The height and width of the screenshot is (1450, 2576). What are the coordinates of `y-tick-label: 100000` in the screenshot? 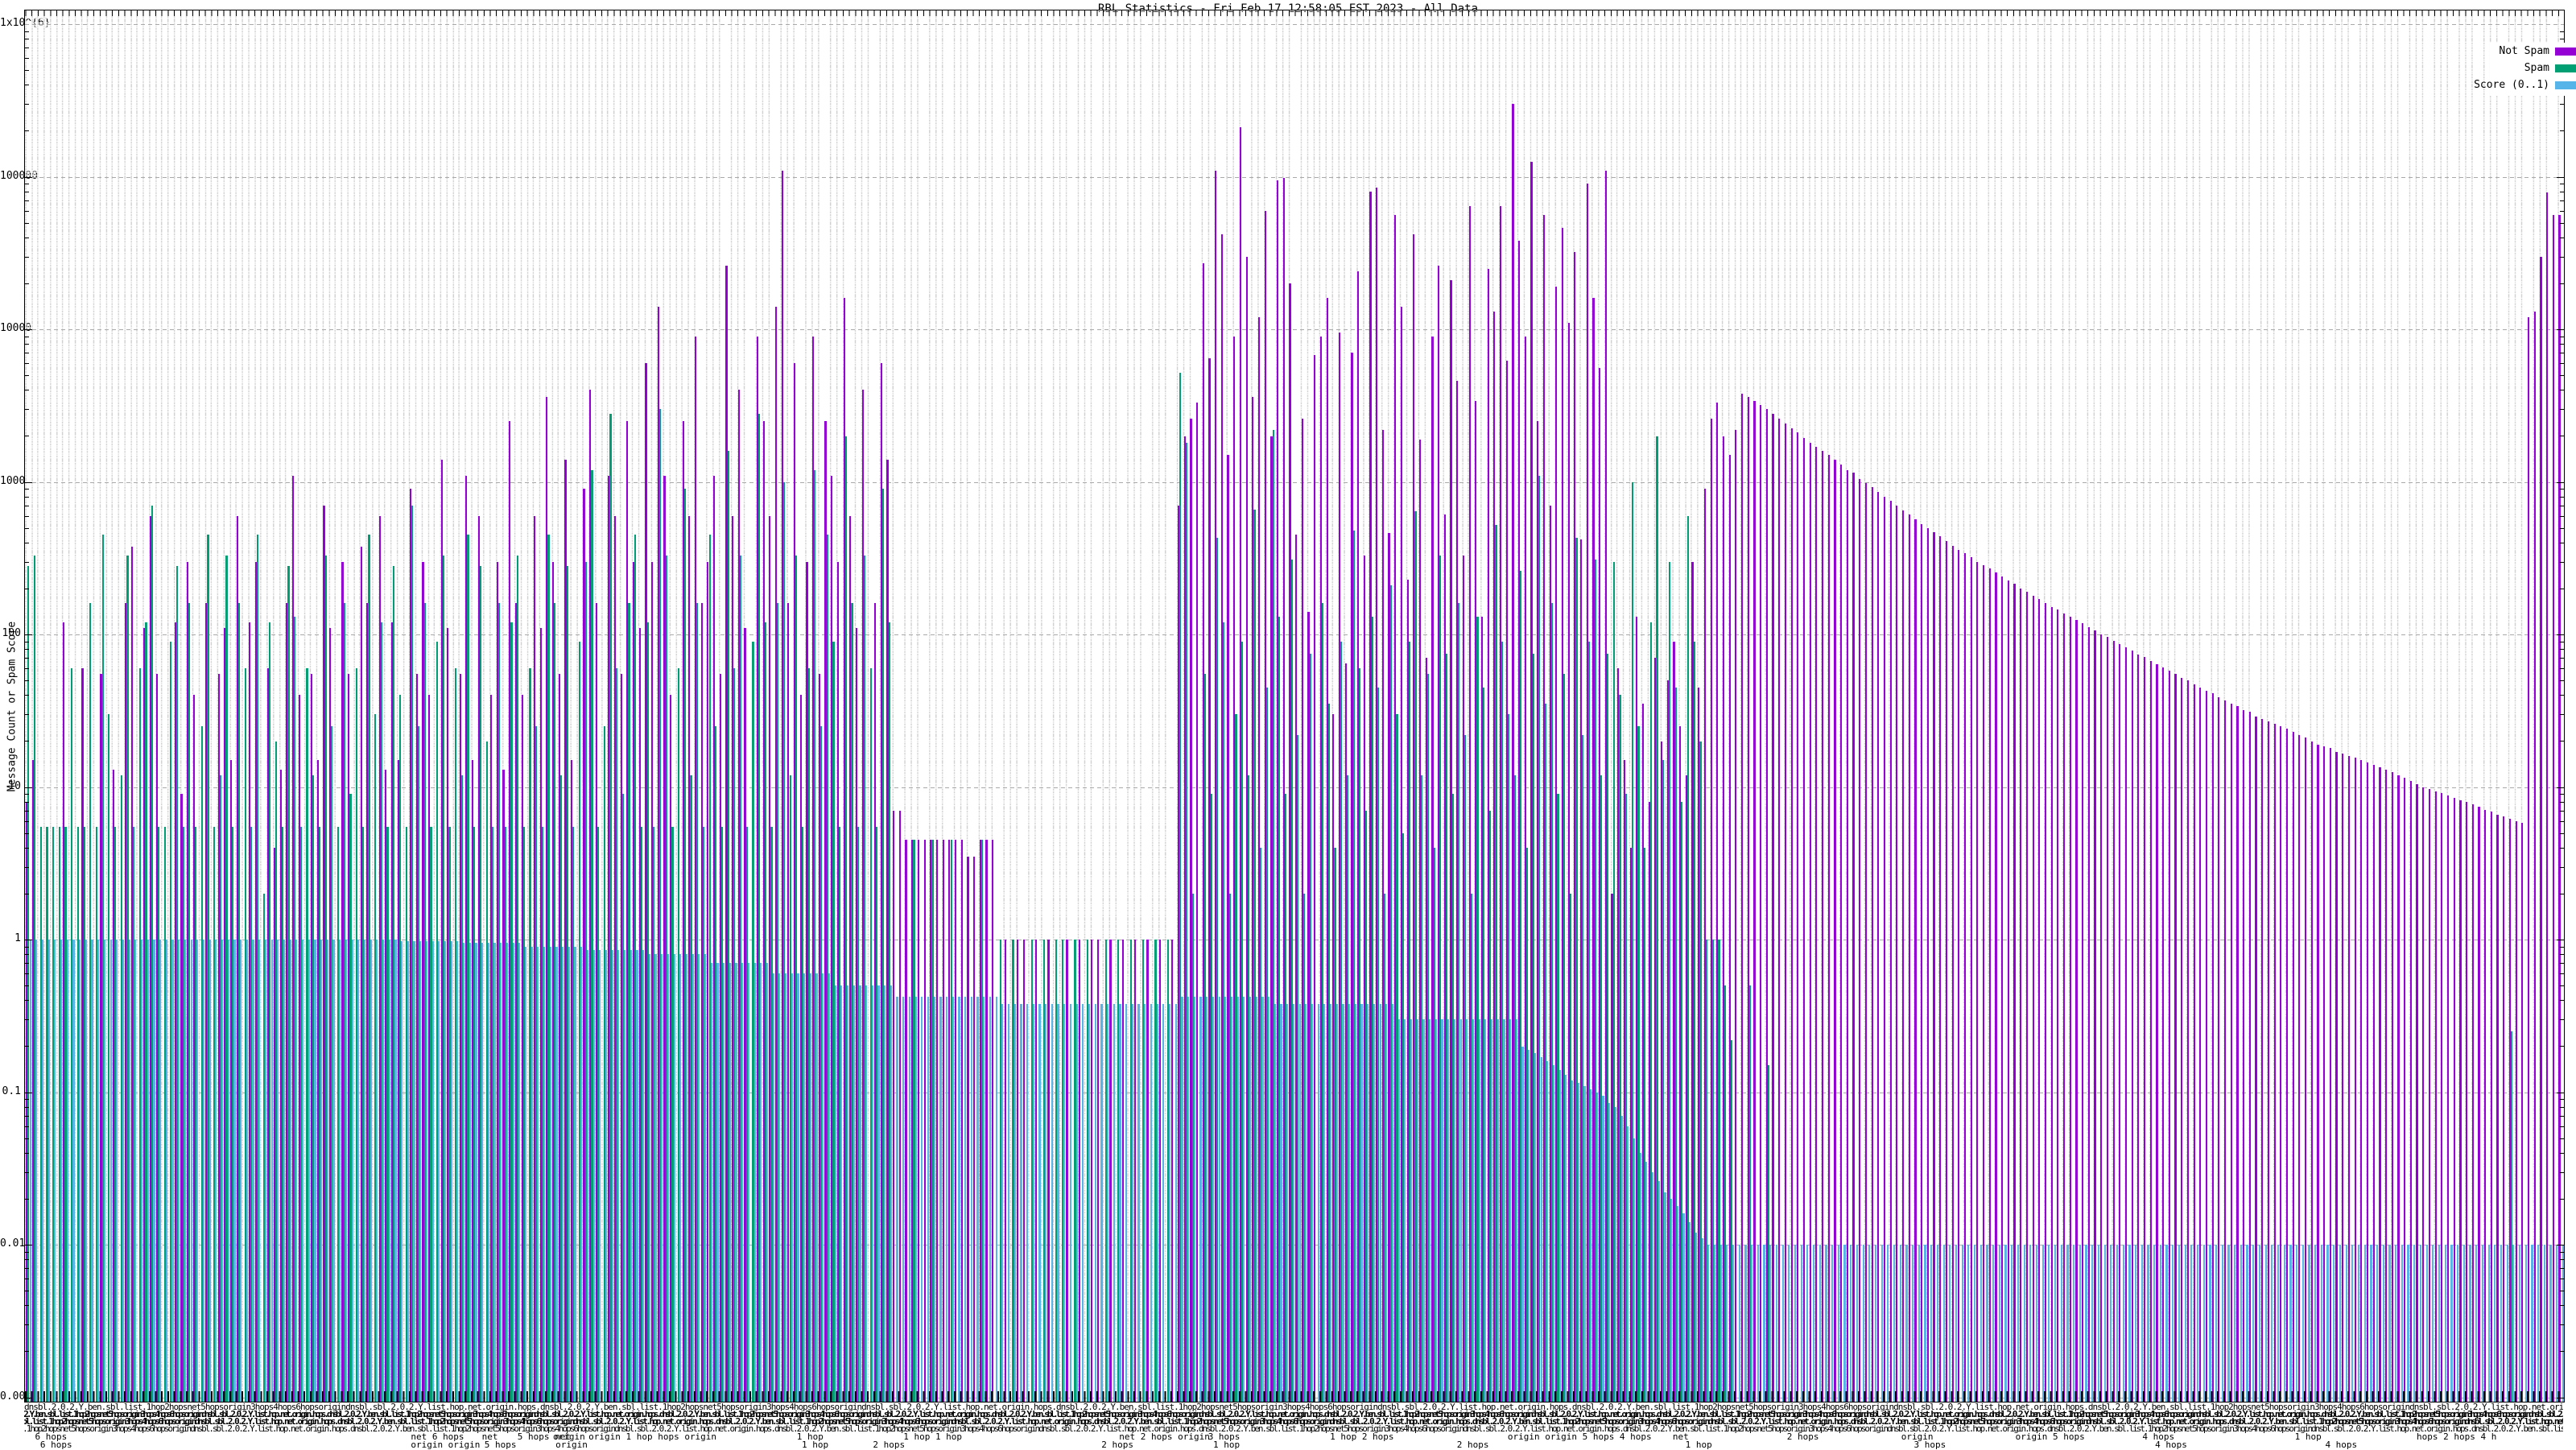 It's located at (19, 175).